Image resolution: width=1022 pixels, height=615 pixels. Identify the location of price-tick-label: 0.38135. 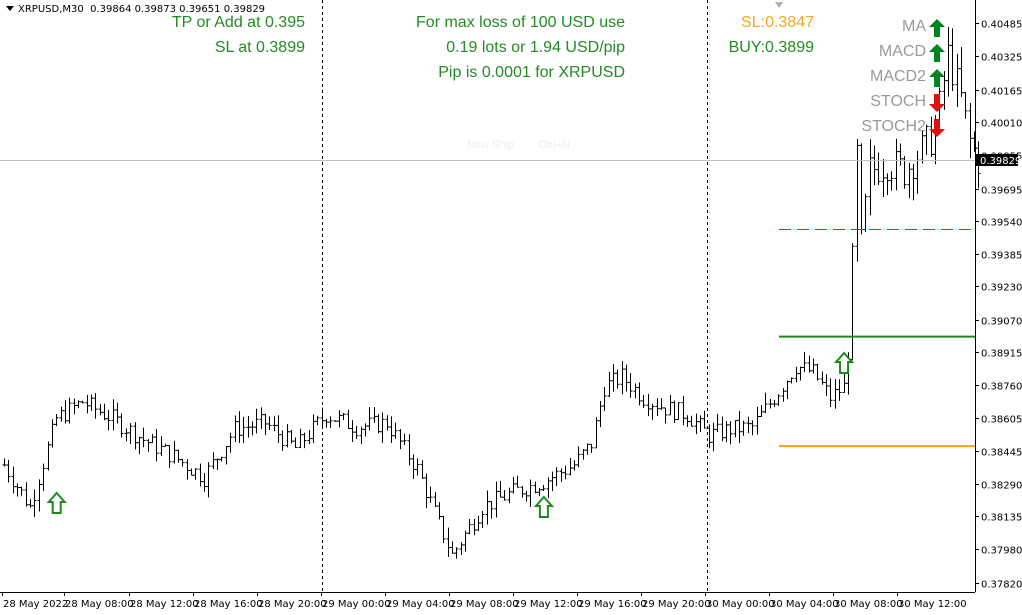
(1001, 518).